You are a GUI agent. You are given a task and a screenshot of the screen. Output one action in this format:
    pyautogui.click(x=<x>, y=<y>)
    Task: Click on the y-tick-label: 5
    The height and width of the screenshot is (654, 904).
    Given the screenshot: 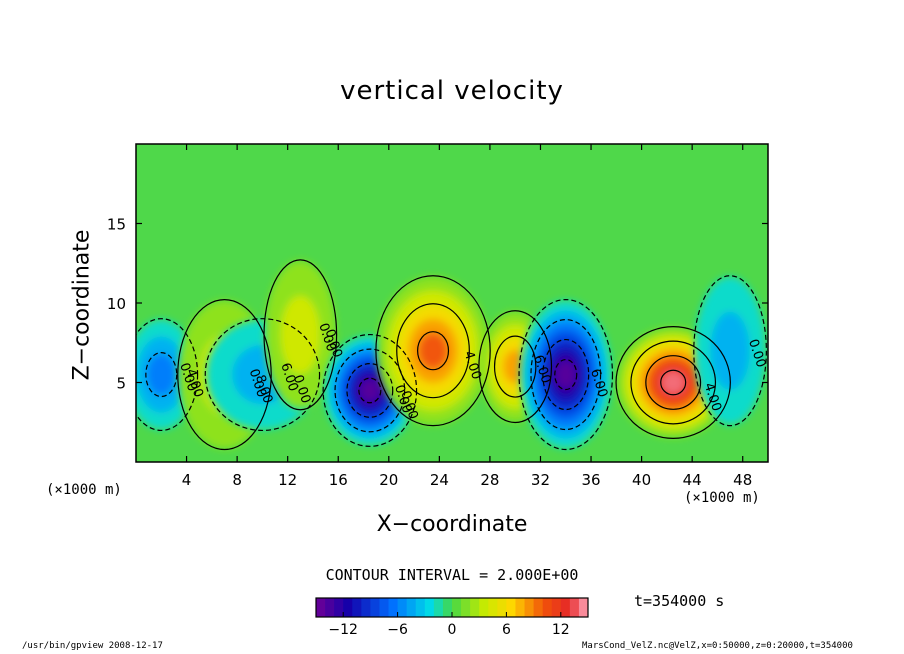 What is the action you would take?
    pyautogui.click(x=121, y=384)
    